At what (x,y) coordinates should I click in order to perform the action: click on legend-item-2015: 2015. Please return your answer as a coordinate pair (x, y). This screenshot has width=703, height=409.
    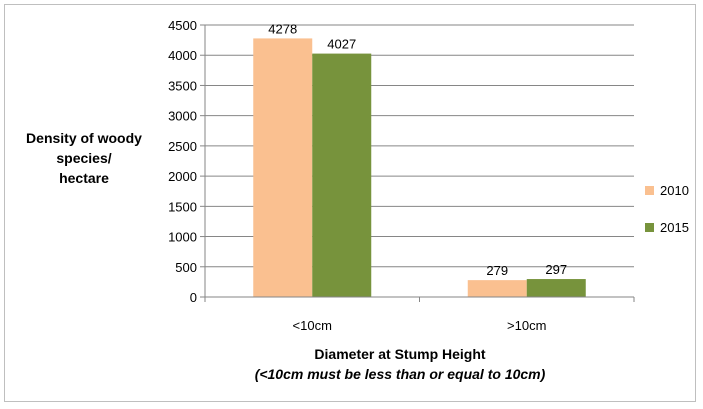
    Looking at the image, I should click on (670, 227).